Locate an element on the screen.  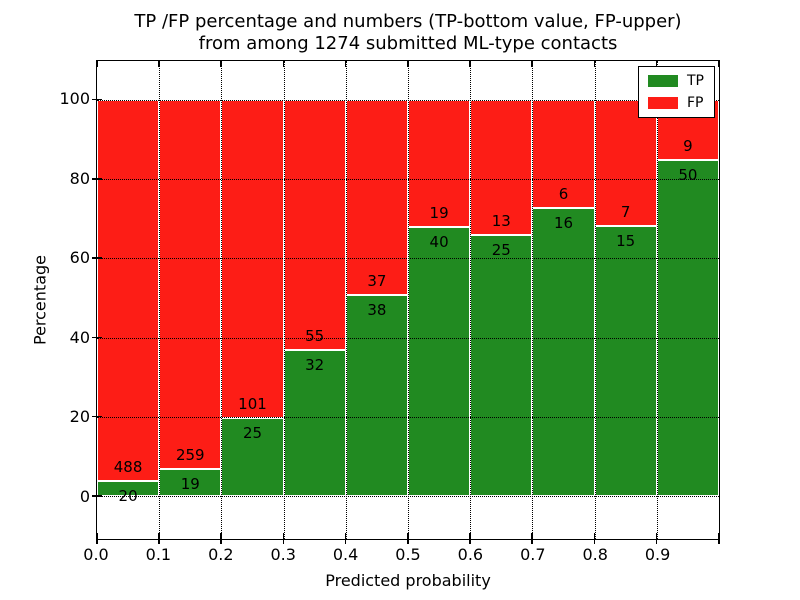
stacked-bar-0.6-0.7 is located at coordinates (501, 298).